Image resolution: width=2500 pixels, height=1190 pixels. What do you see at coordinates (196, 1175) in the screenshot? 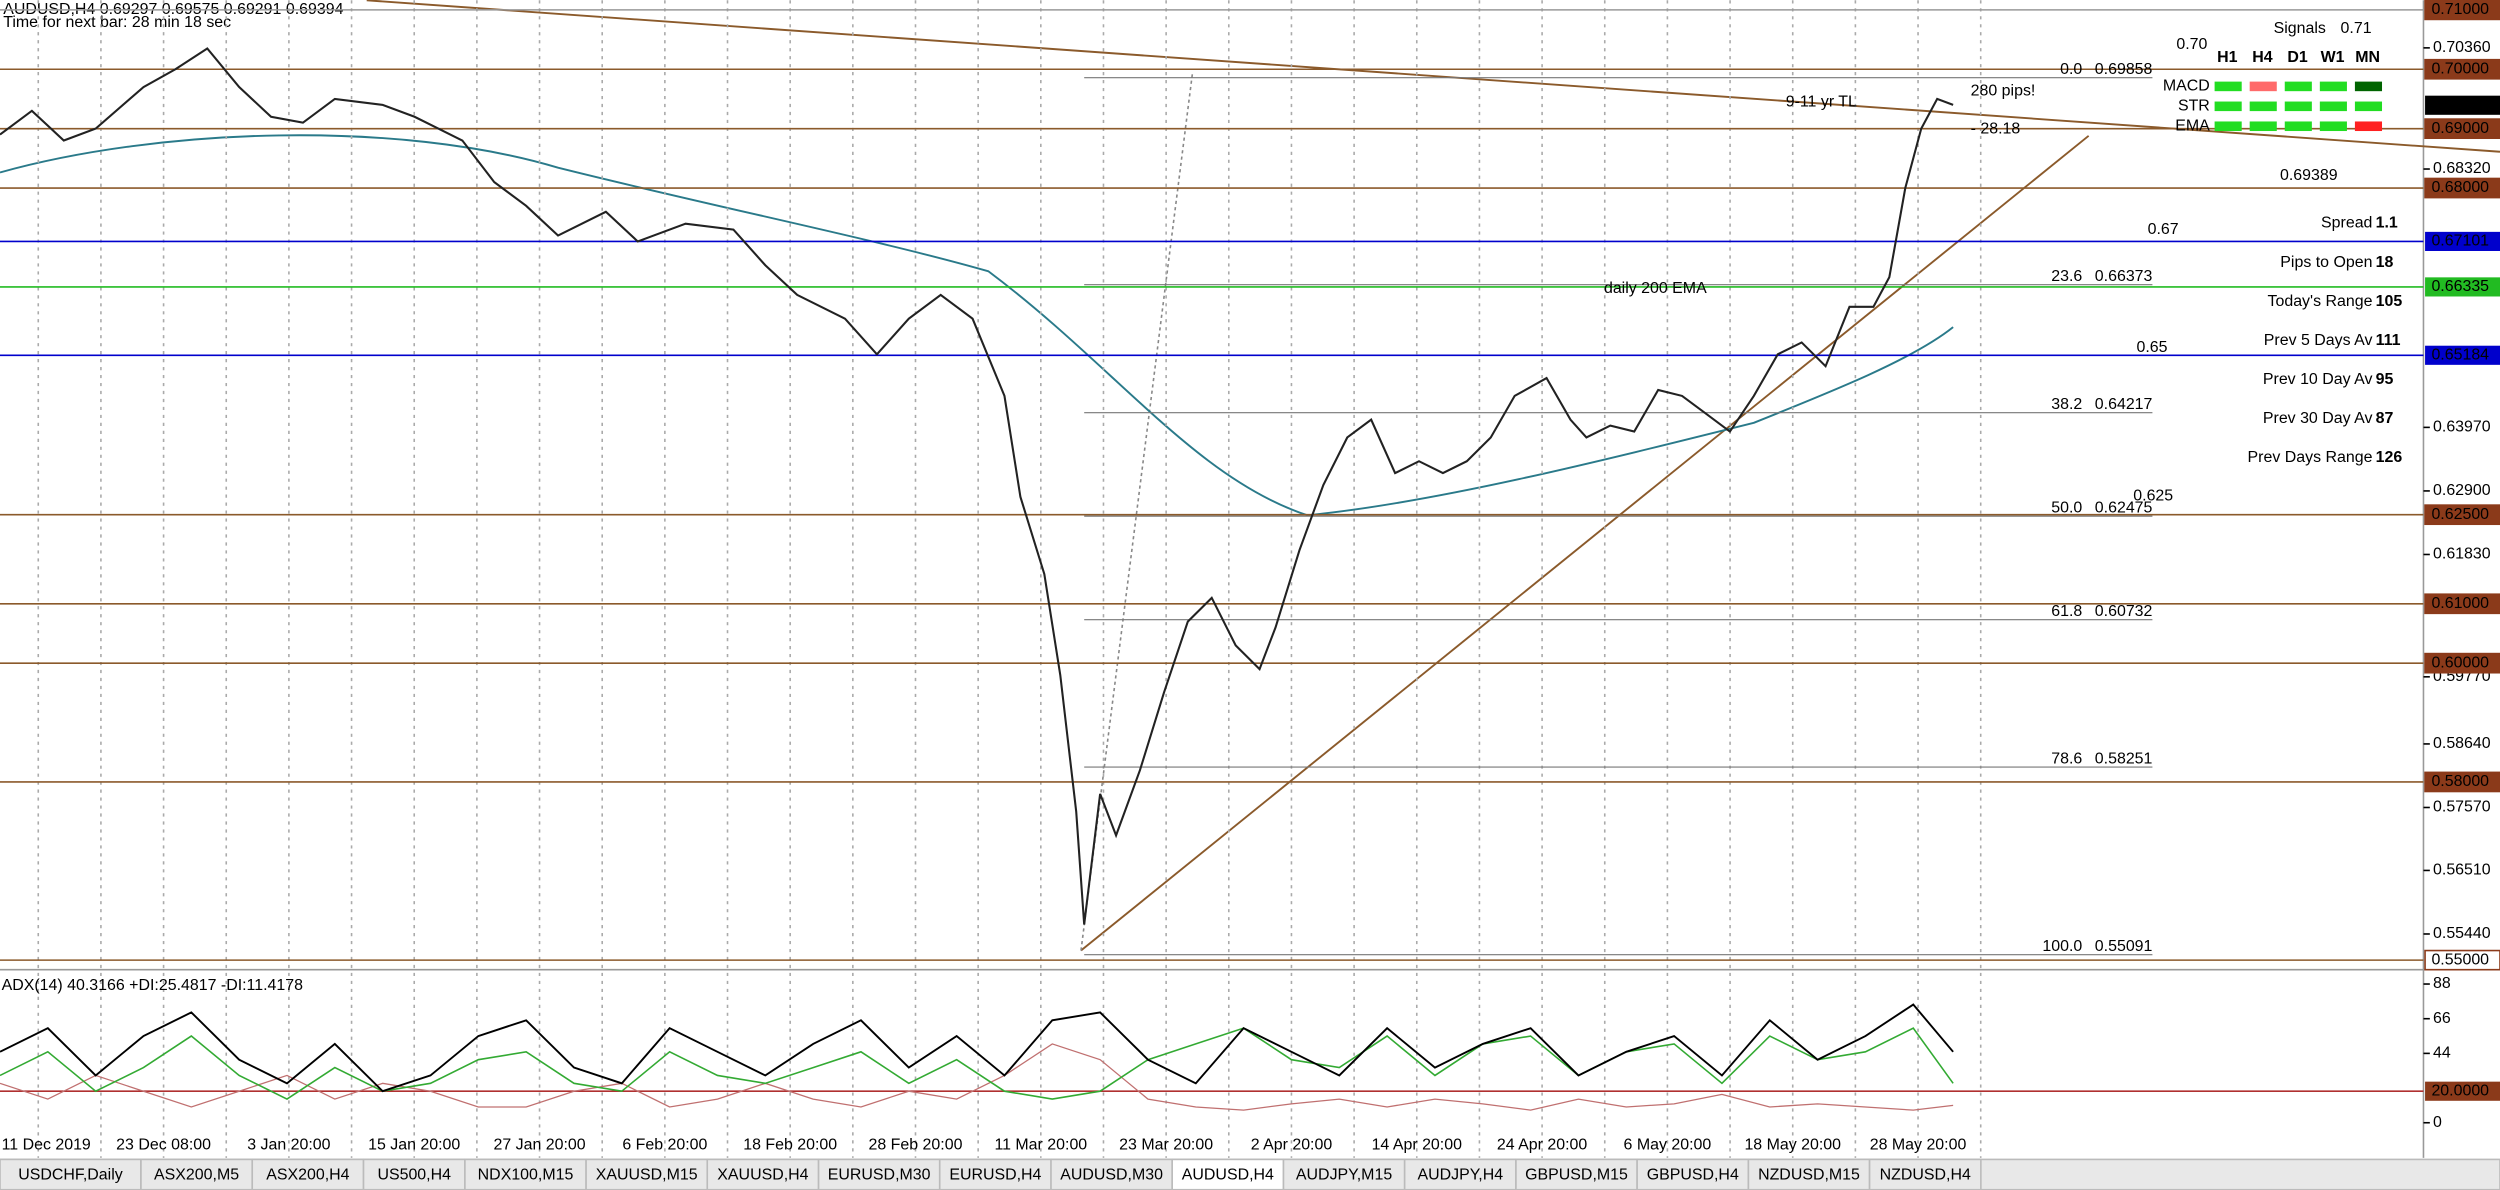
I see `tab-label: ASX200,M5` at bounding box center [196, 1175].